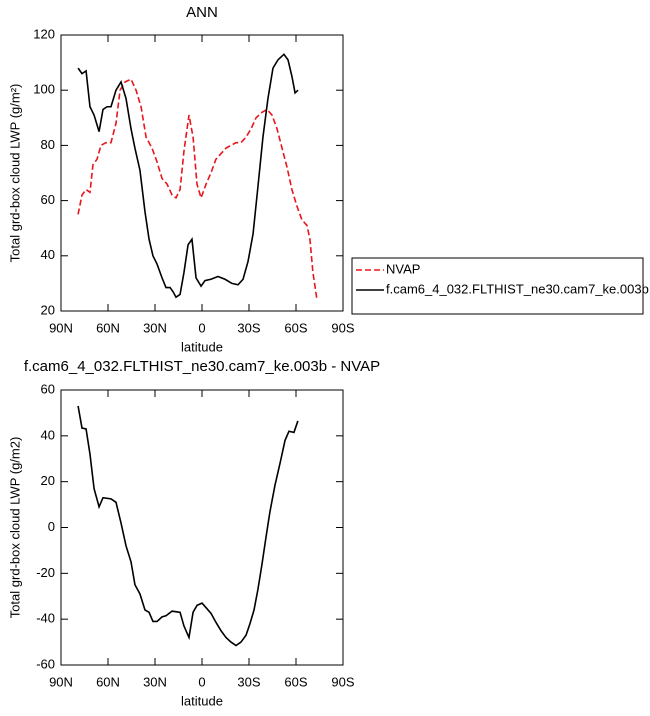 This screenshot has width=650, height=716. I want to click on y-axis-label: Total grd-box cloud LWP (g/m2), so click(14, 528).